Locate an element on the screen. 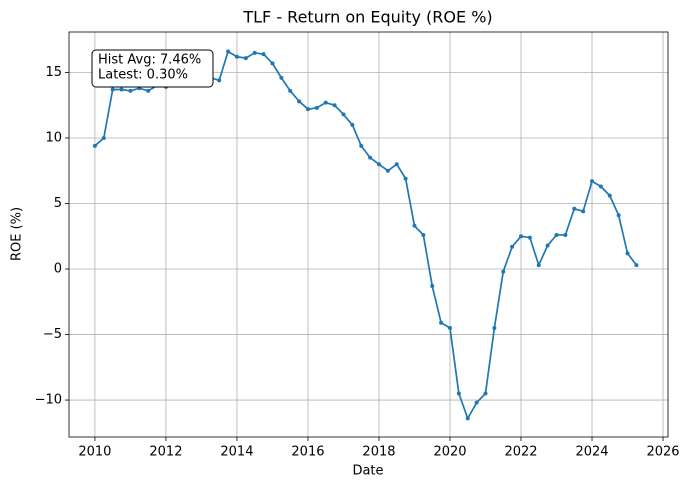 Image resolution: width=689 pixels, height=490 pixels. x-tick-label: 2010 is located at coordinates (94, 452).